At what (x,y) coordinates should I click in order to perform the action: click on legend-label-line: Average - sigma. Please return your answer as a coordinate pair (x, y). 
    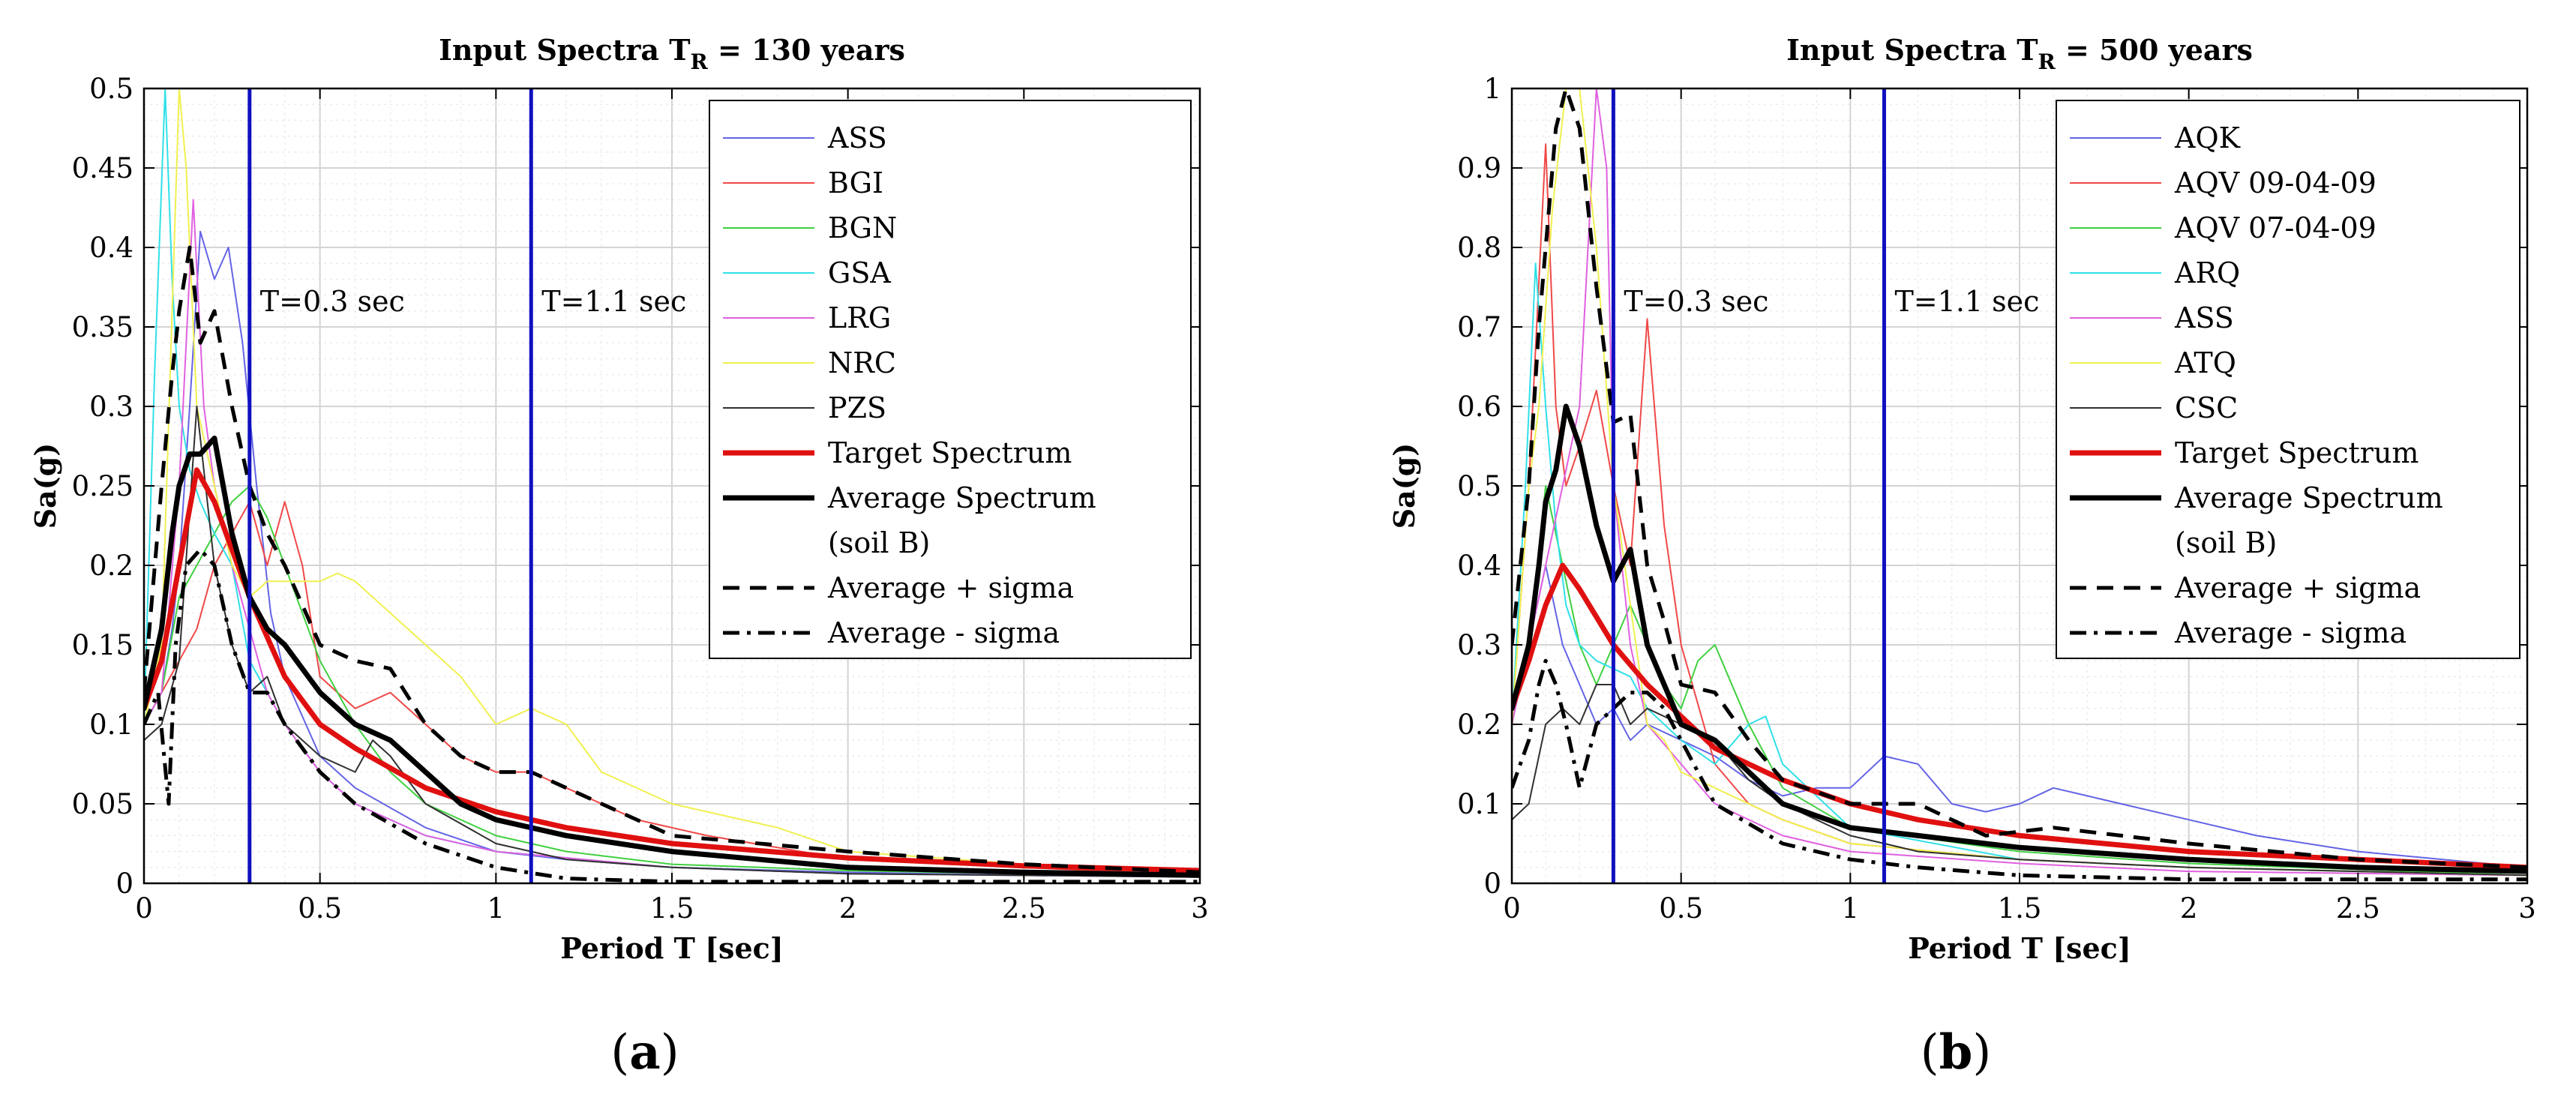
    Looking at the image, I should click on (2290, 632).